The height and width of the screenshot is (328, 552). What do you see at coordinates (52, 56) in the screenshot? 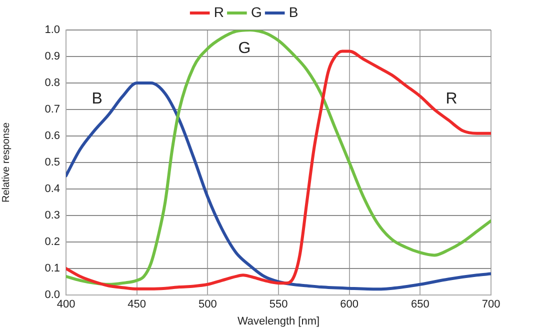
I see `y-tick-label: 0.9` at bounding box center [52, 56].